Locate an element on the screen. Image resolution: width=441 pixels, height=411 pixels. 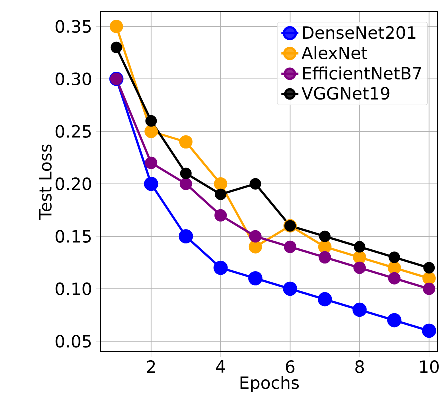
y-tick-label: 0.35 is located at coordinates (73, 27).